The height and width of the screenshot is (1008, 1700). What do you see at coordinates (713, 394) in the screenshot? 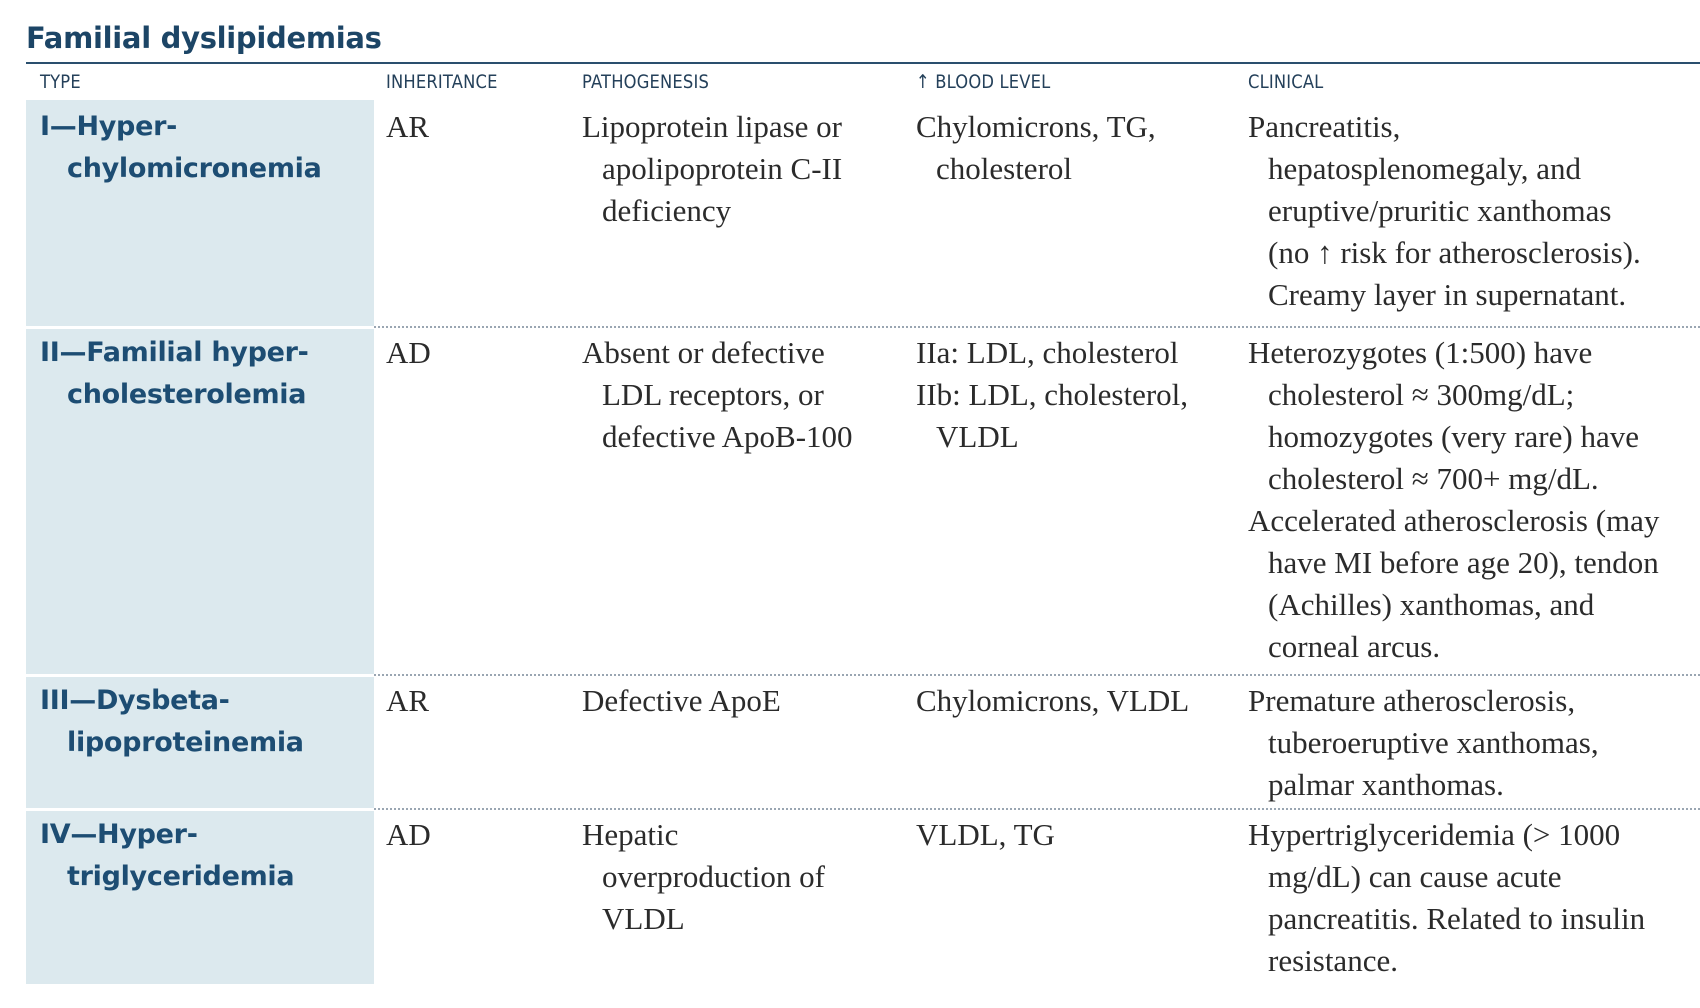
I see `pathogenesis-line: LDL receptors, or` at bounding box center [713, 394].